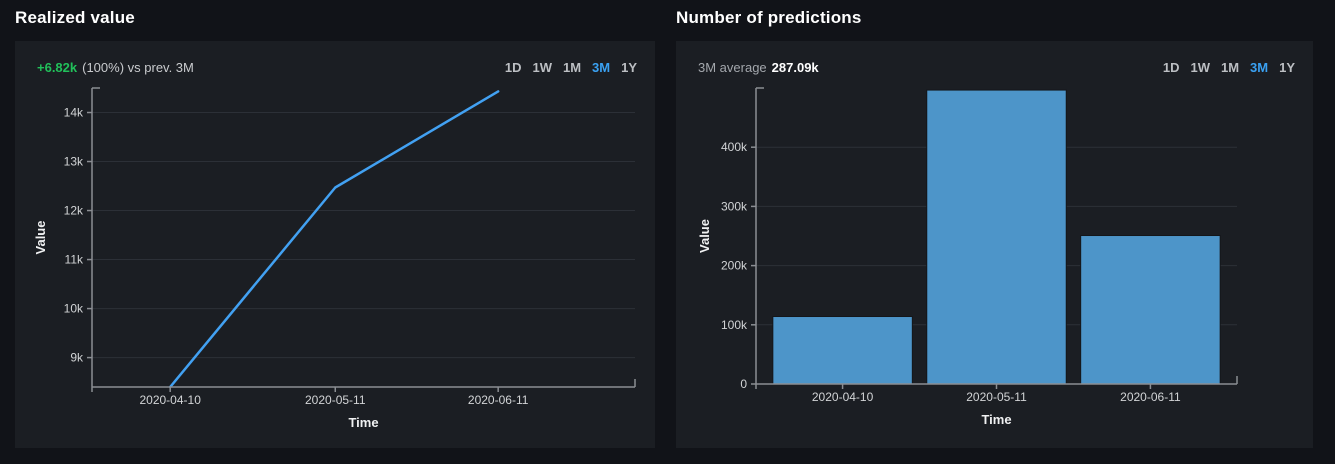 The height and width of the screenshot is (464, 1335). Describe the element at coordinates (74, 211) in the screenshot. I see `svg-text: 12k` at that location.